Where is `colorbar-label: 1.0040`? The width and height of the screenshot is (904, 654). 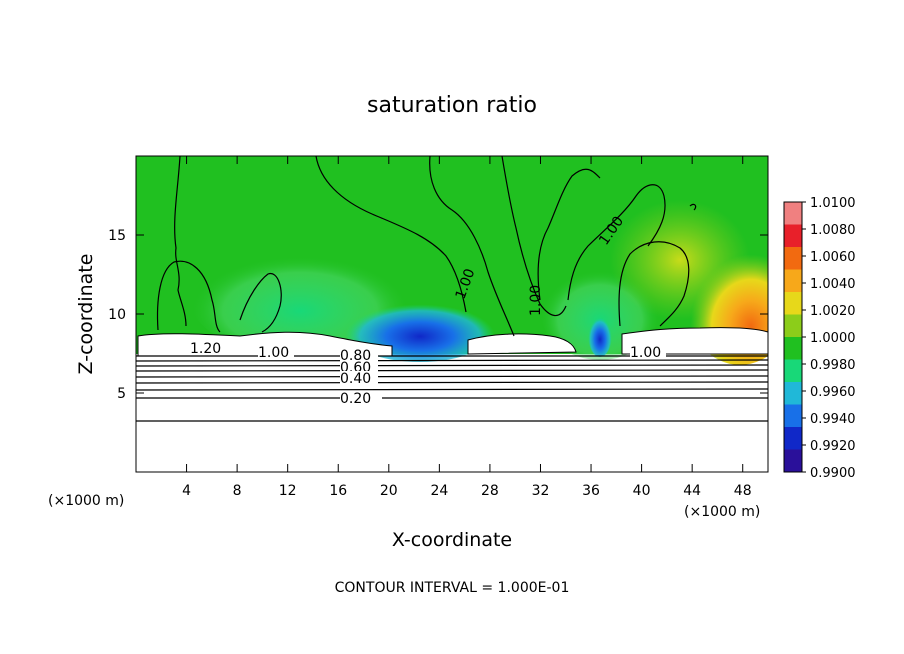
colorbar-label: 1.0040 is located at coordinates (833, 284).